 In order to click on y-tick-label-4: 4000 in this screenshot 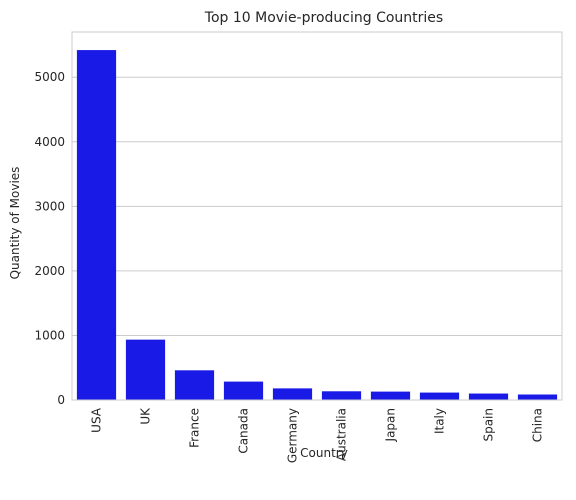, I will do `click(49, 142)`.